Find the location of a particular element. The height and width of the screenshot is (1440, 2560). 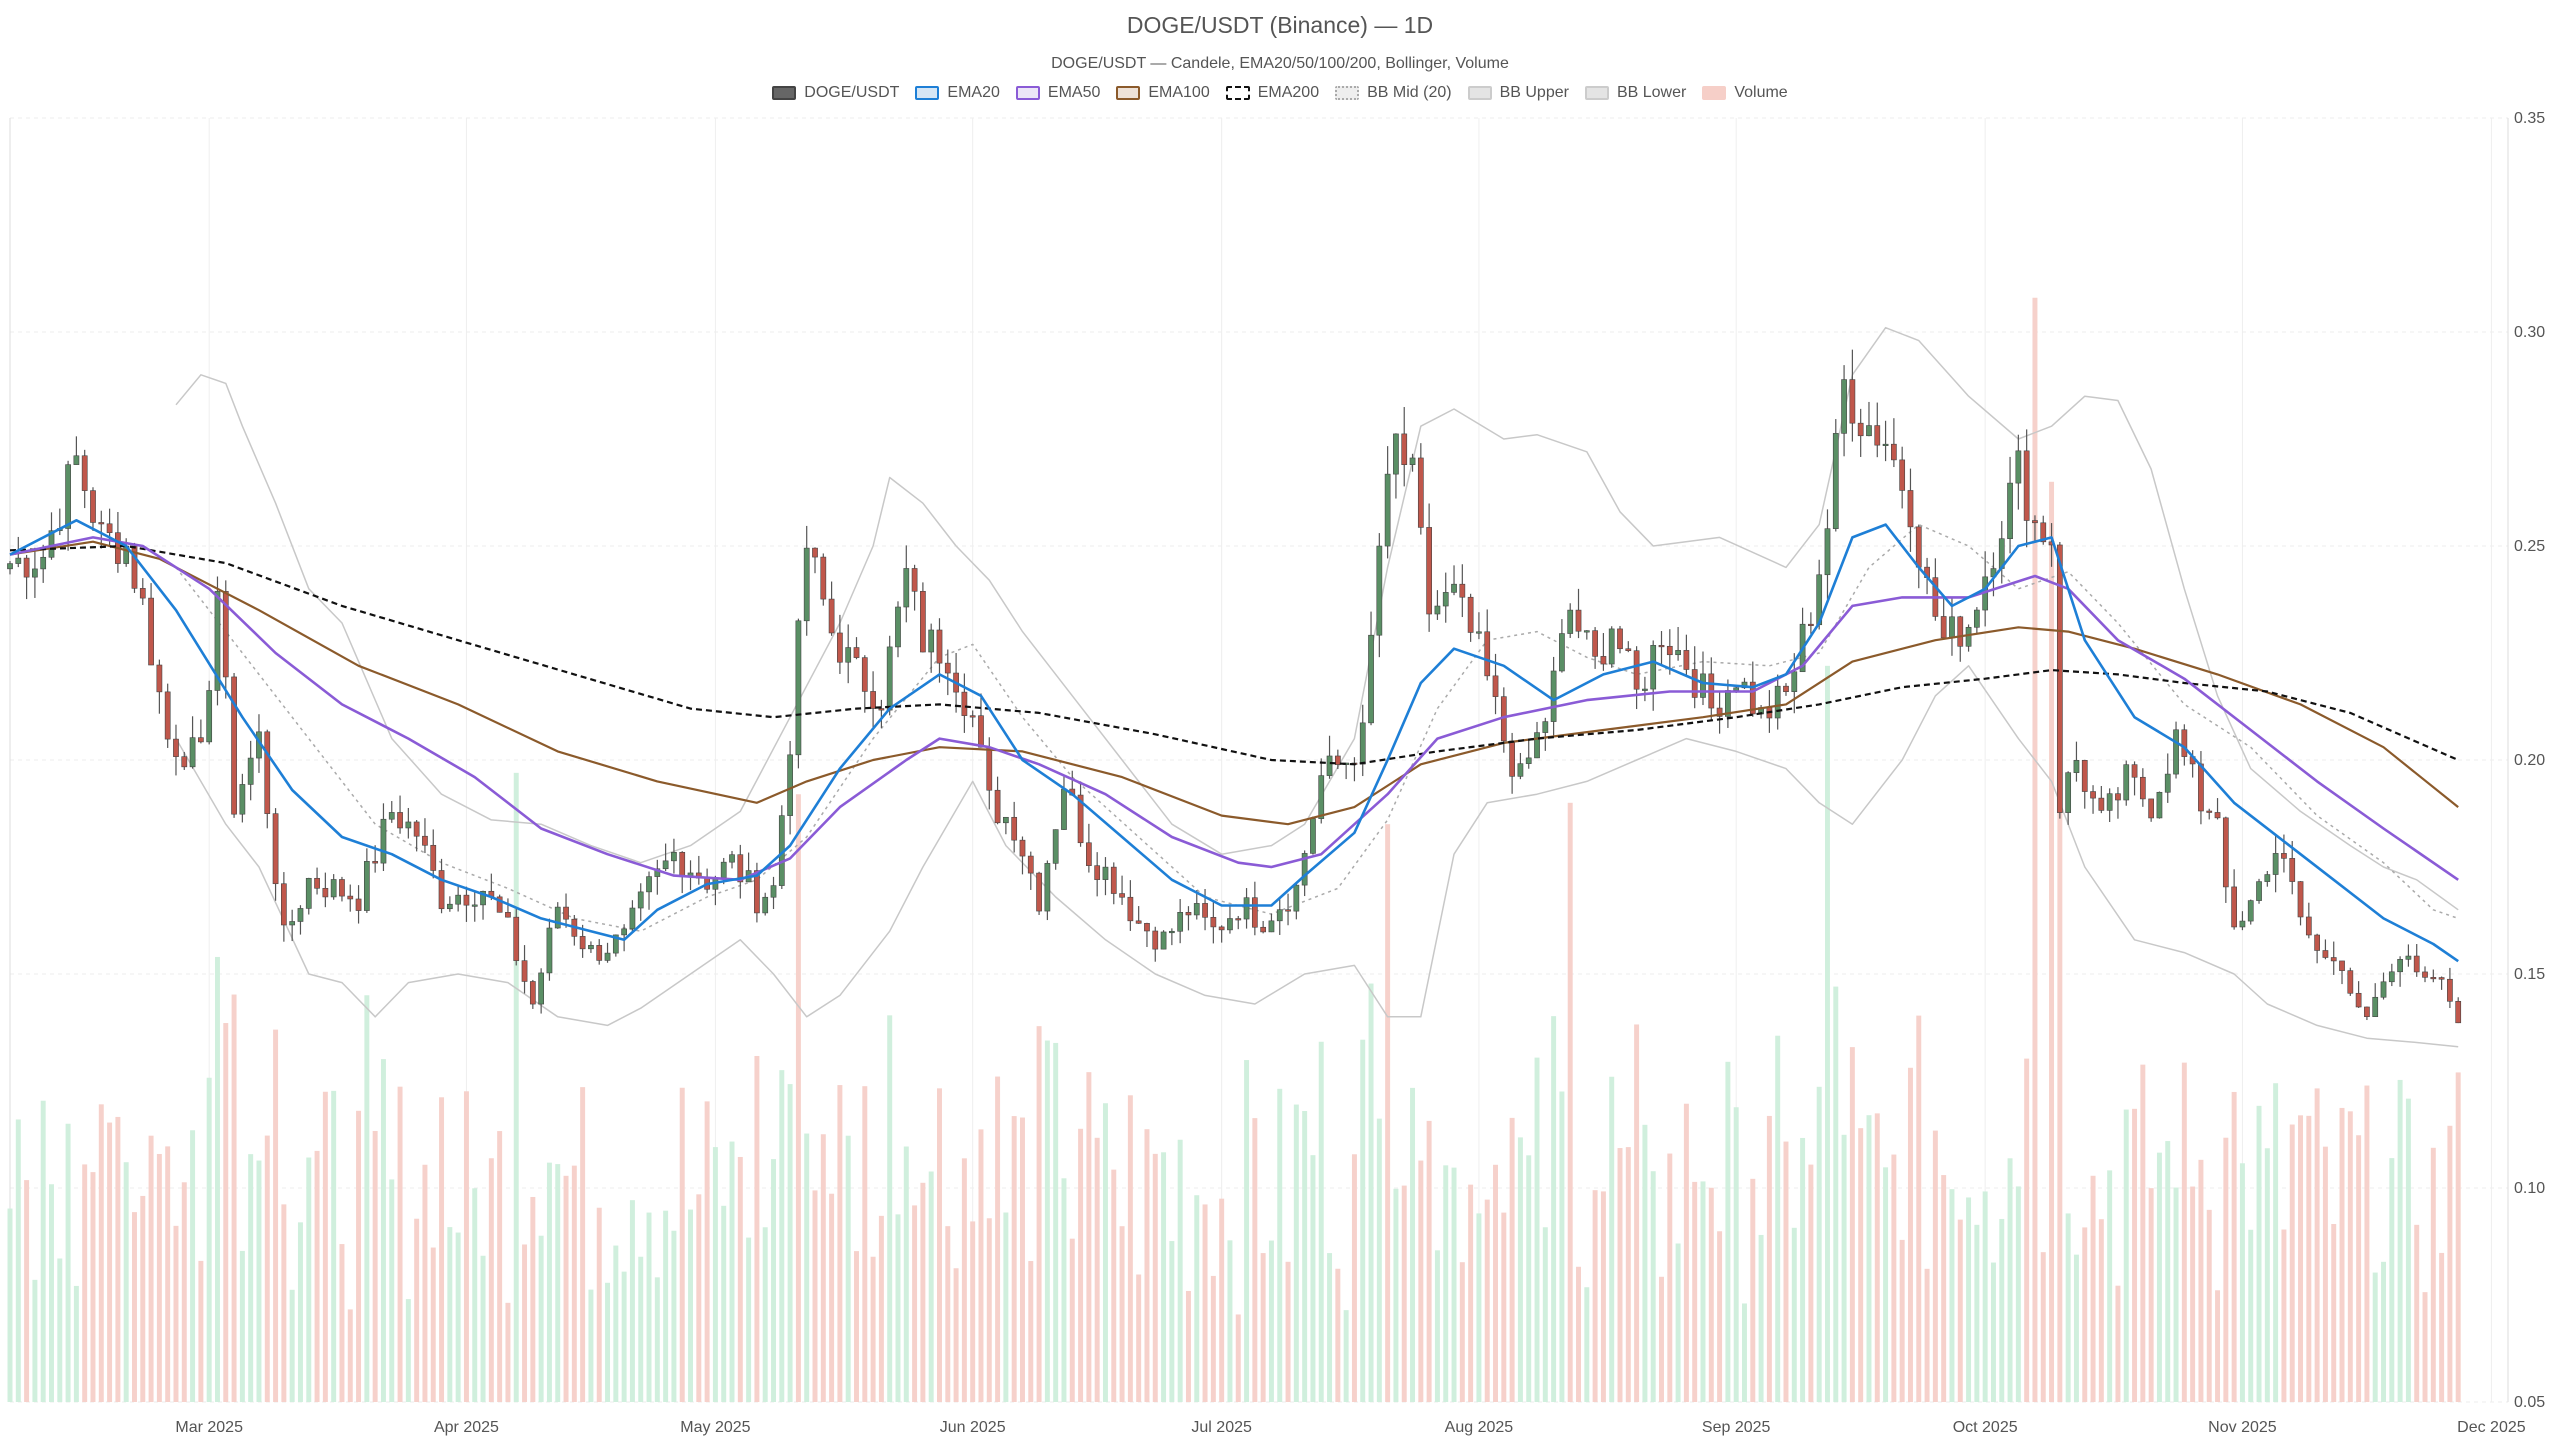

legend-label: BB Lower is located at coordinates (1651, 92).